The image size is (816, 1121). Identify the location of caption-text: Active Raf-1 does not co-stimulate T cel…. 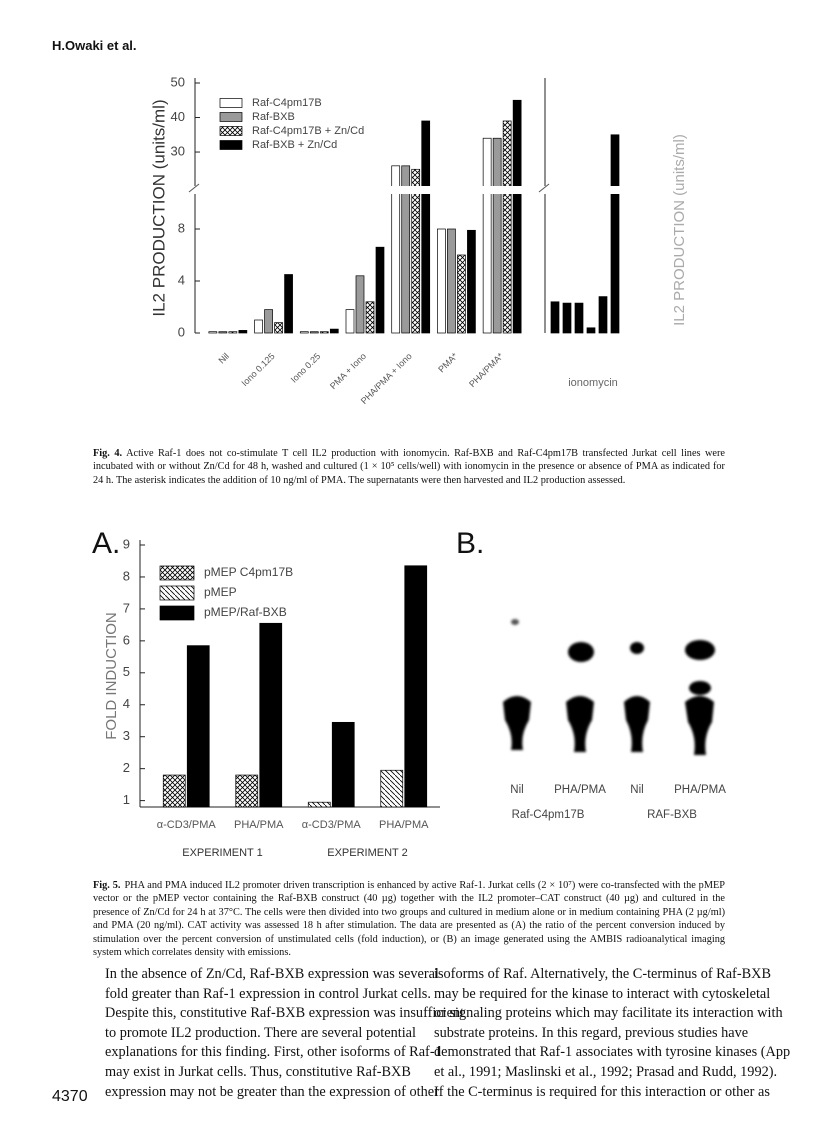
(409, 467).